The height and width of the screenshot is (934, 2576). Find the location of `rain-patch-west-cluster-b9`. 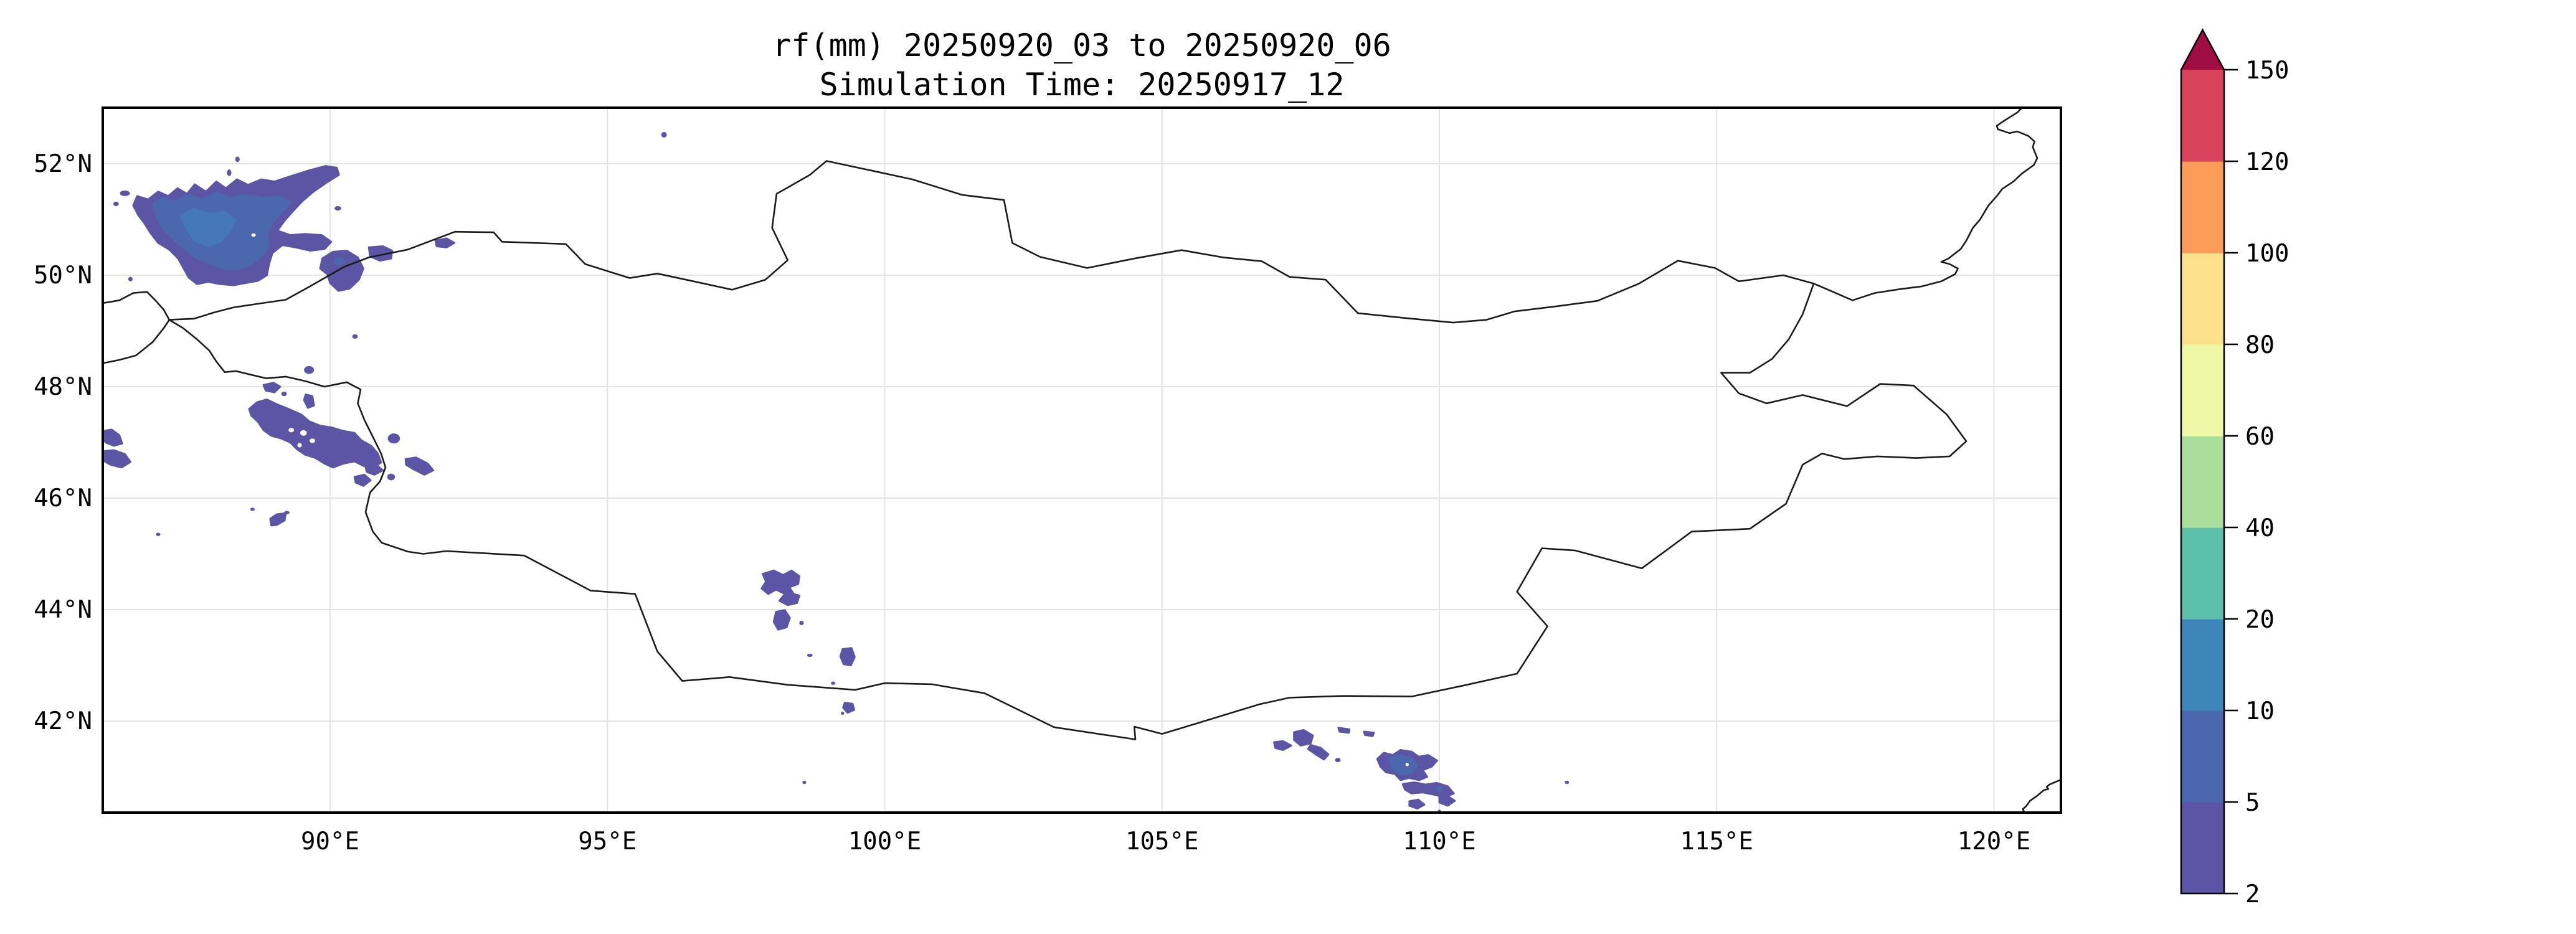

rain-patch-west-cluster-b9 is located at coordinates (278, 519).